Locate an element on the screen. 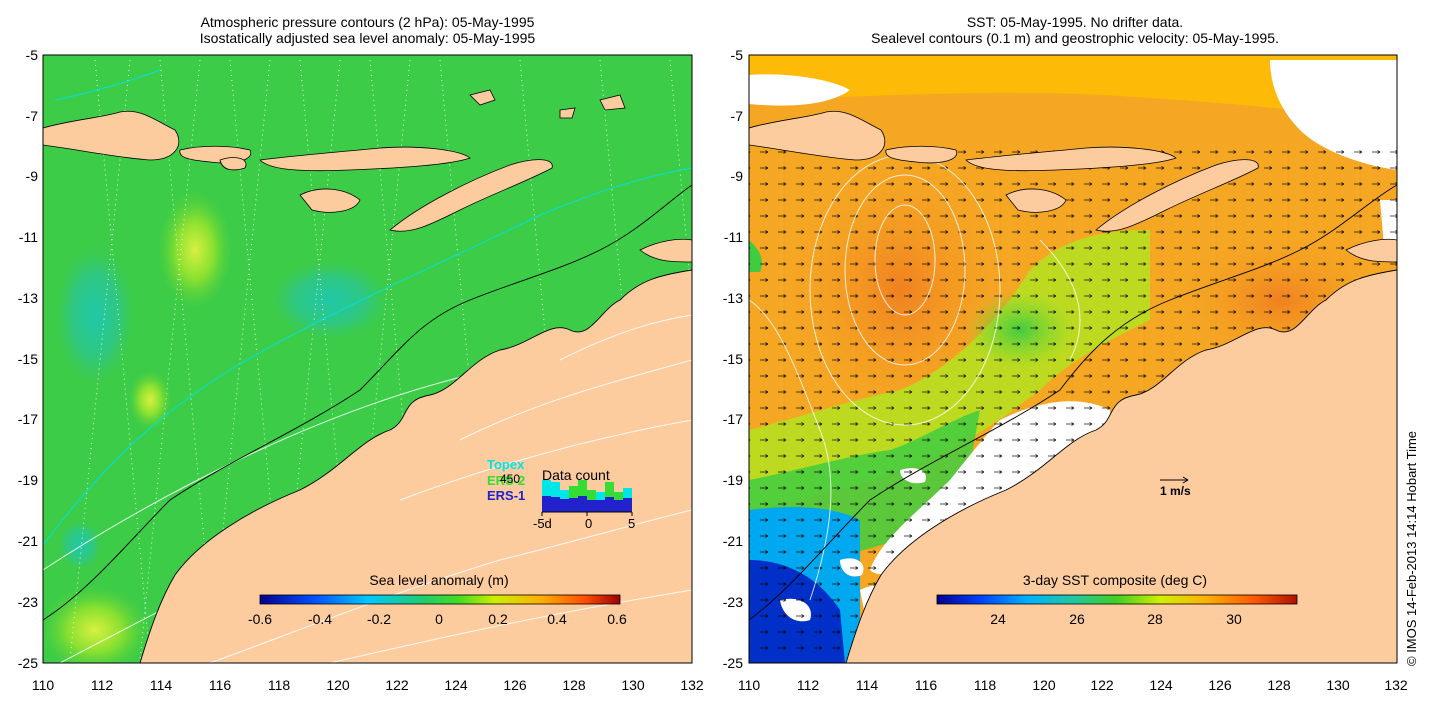 This screenshot has width=1440, height=710. sst-tick: 28 is located at coordinates (1155, 619).